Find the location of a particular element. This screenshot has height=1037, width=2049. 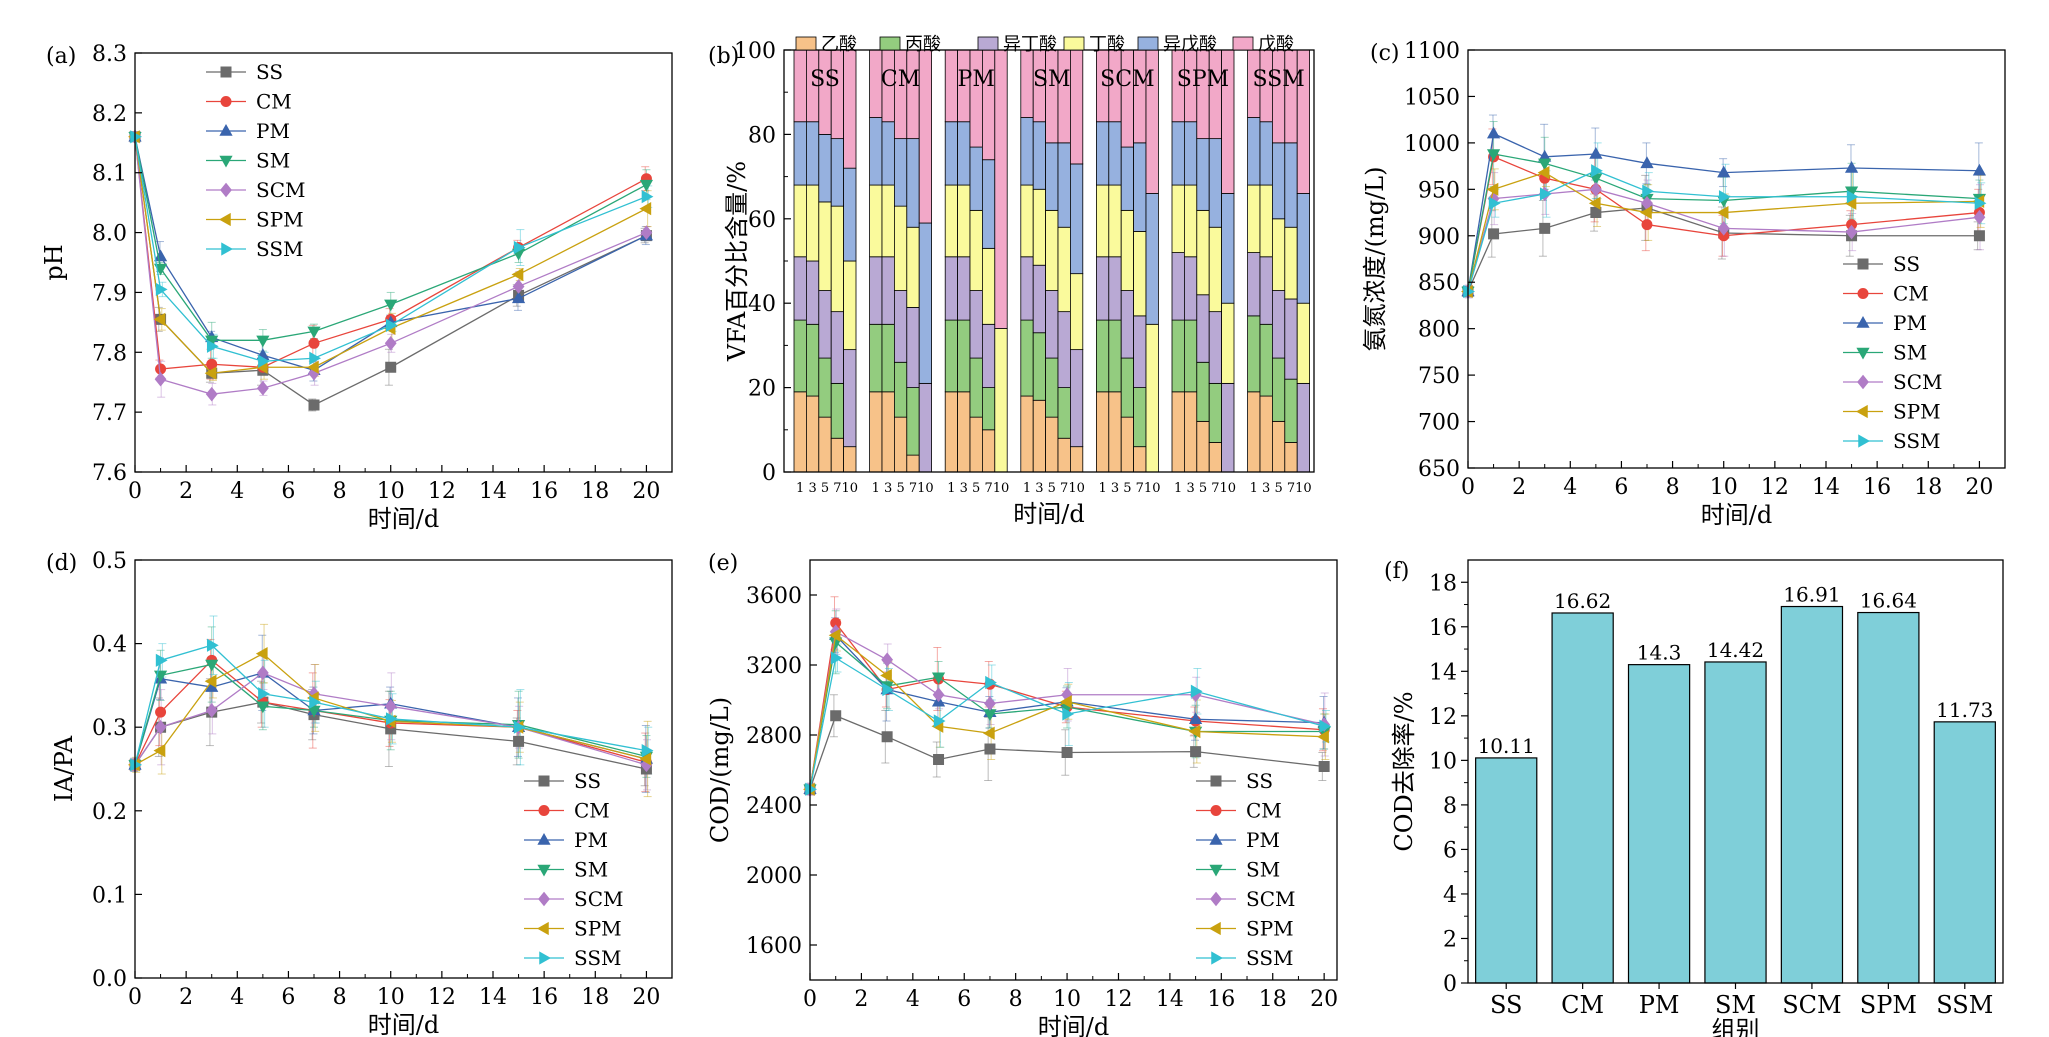

x-tick-label: 10 is located at coordinates (1724, 487).